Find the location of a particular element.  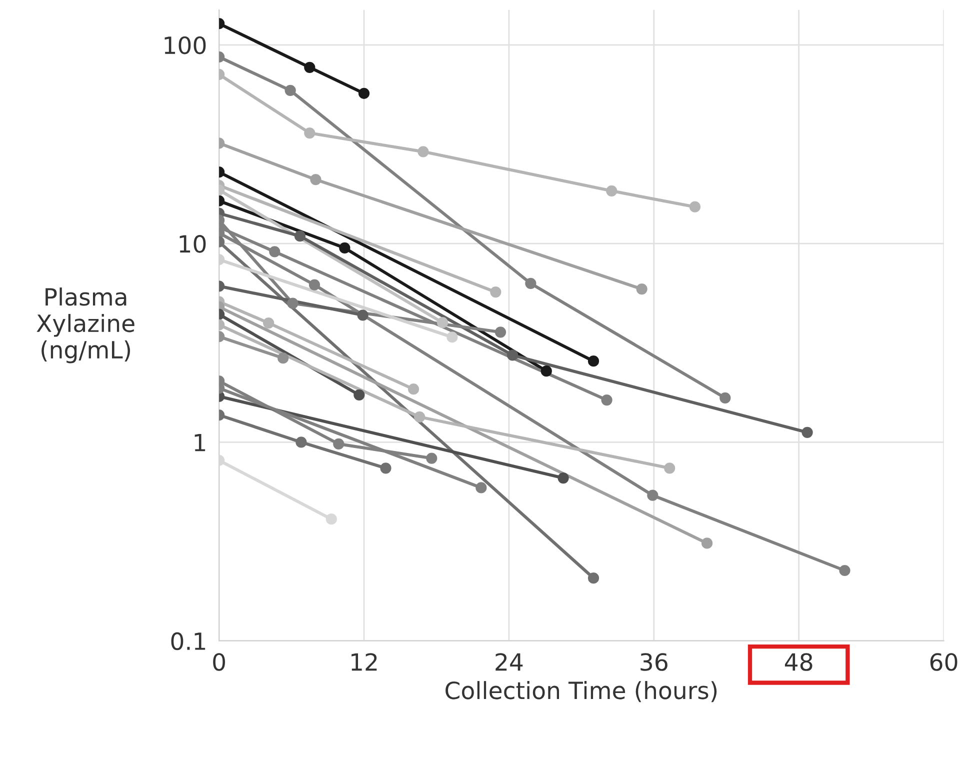

x-tick-label: 0 is located at coordinates (219, 662).